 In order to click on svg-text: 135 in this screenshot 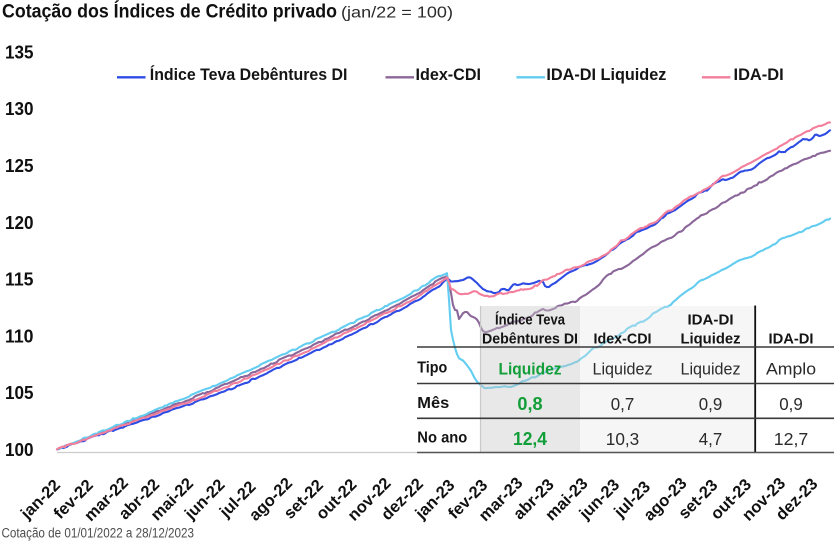, I will do `click(19, 51)`.